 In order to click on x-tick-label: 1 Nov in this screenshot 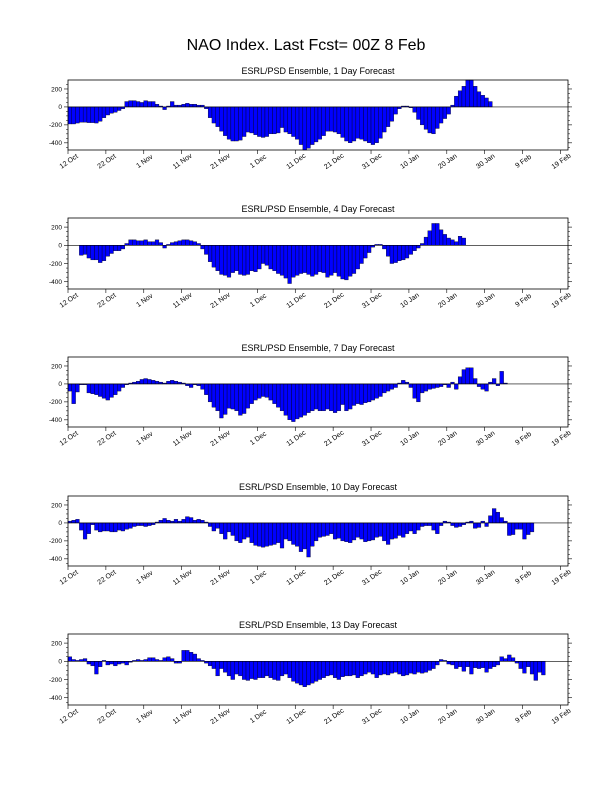, I will do `click(144, 716)`.